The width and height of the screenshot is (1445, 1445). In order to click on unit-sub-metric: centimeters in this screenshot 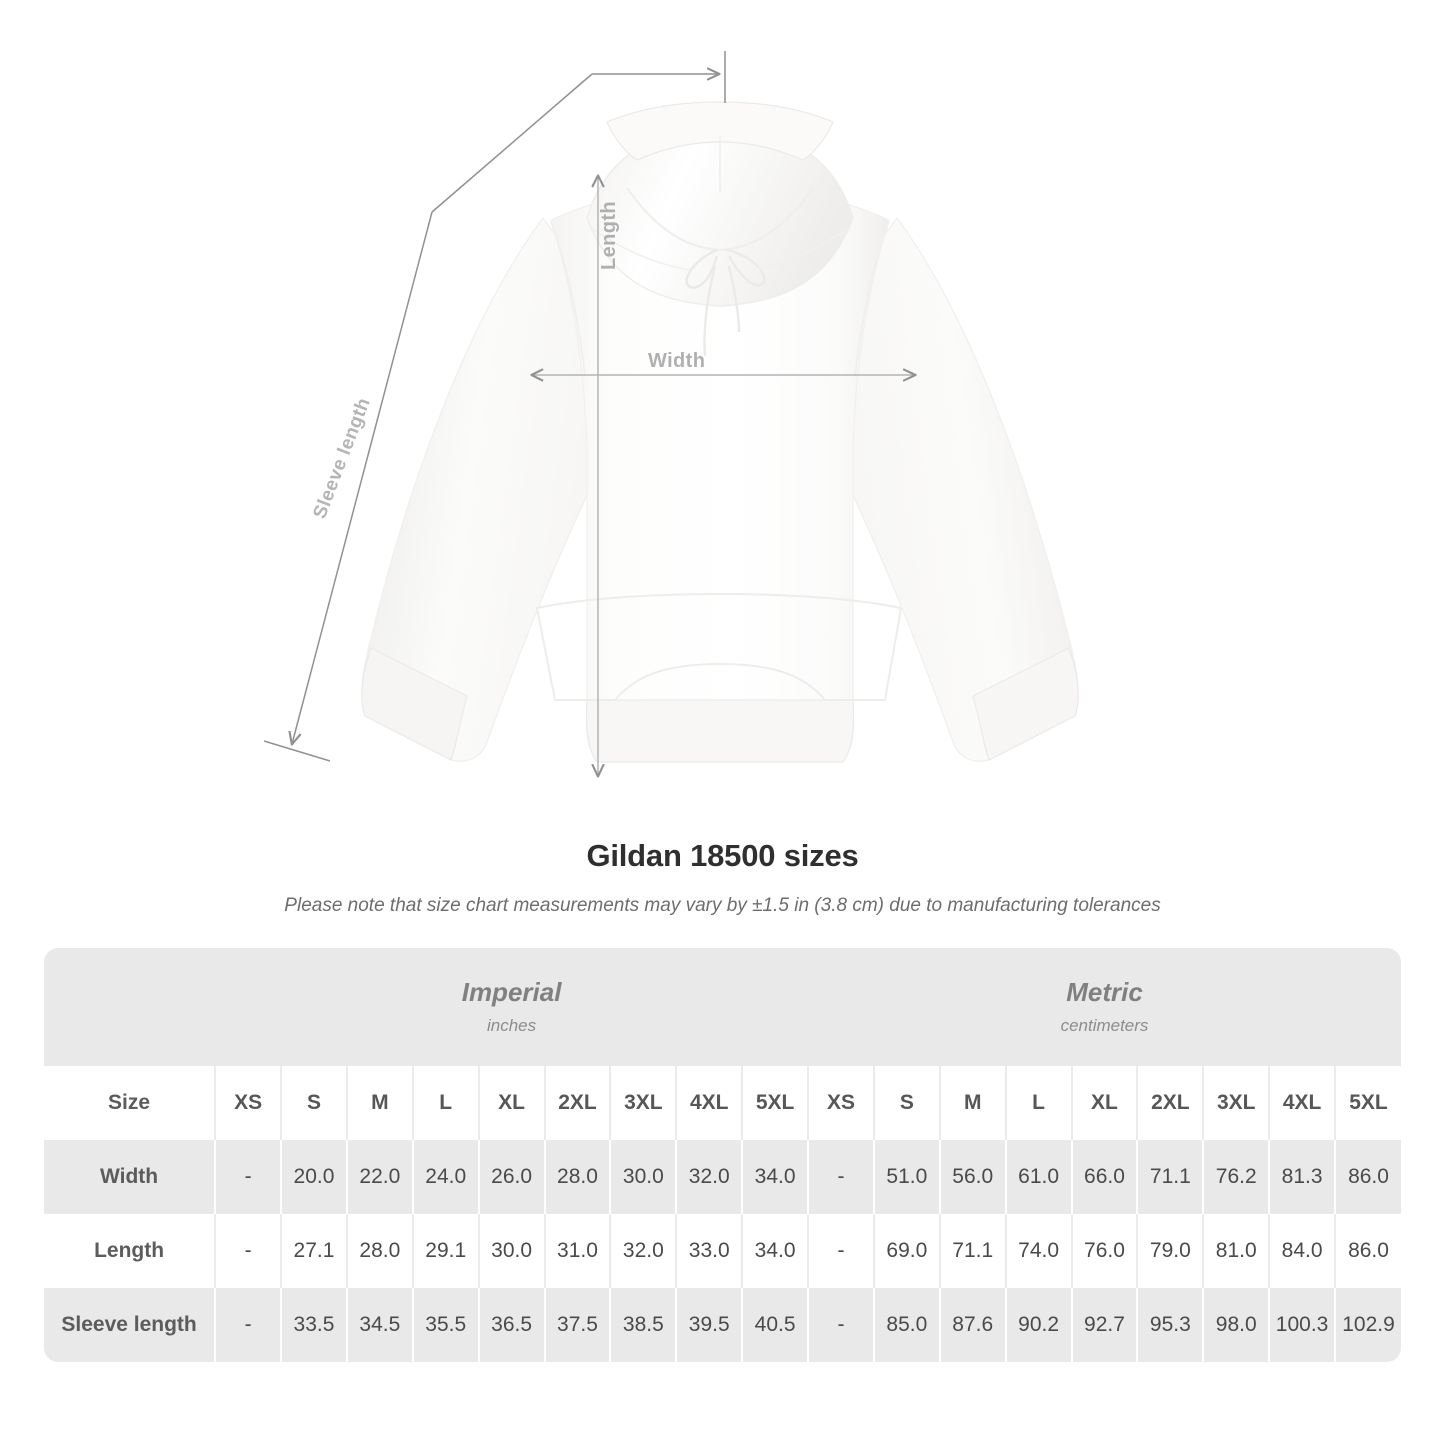, I will do `click(1104, 1025)`.